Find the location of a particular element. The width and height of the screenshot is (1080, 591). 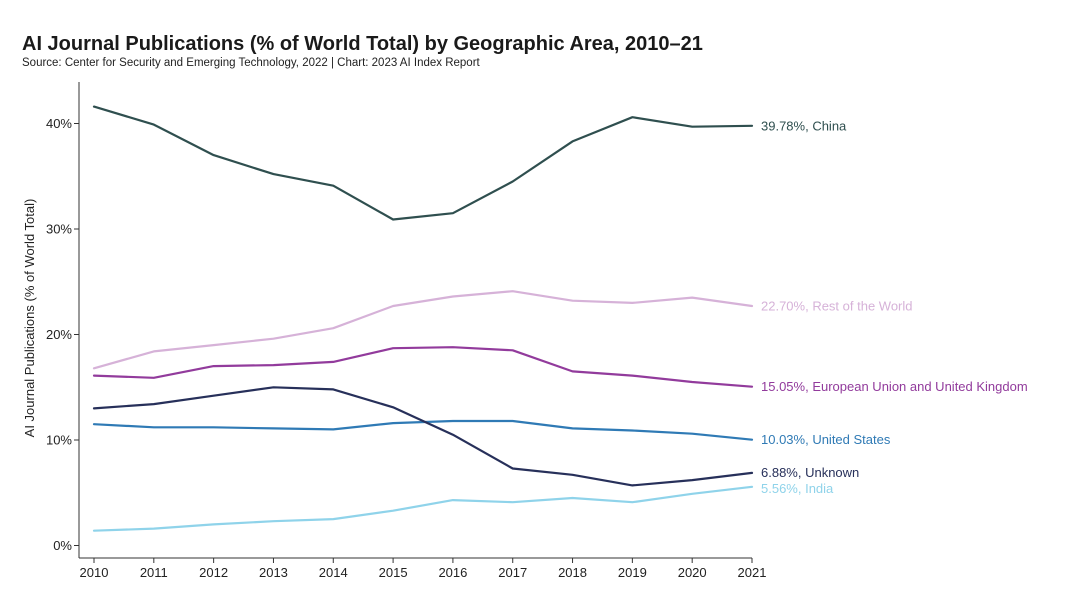

series-line-european-union-and-united-kingdom is located at coordinates (423, 367).